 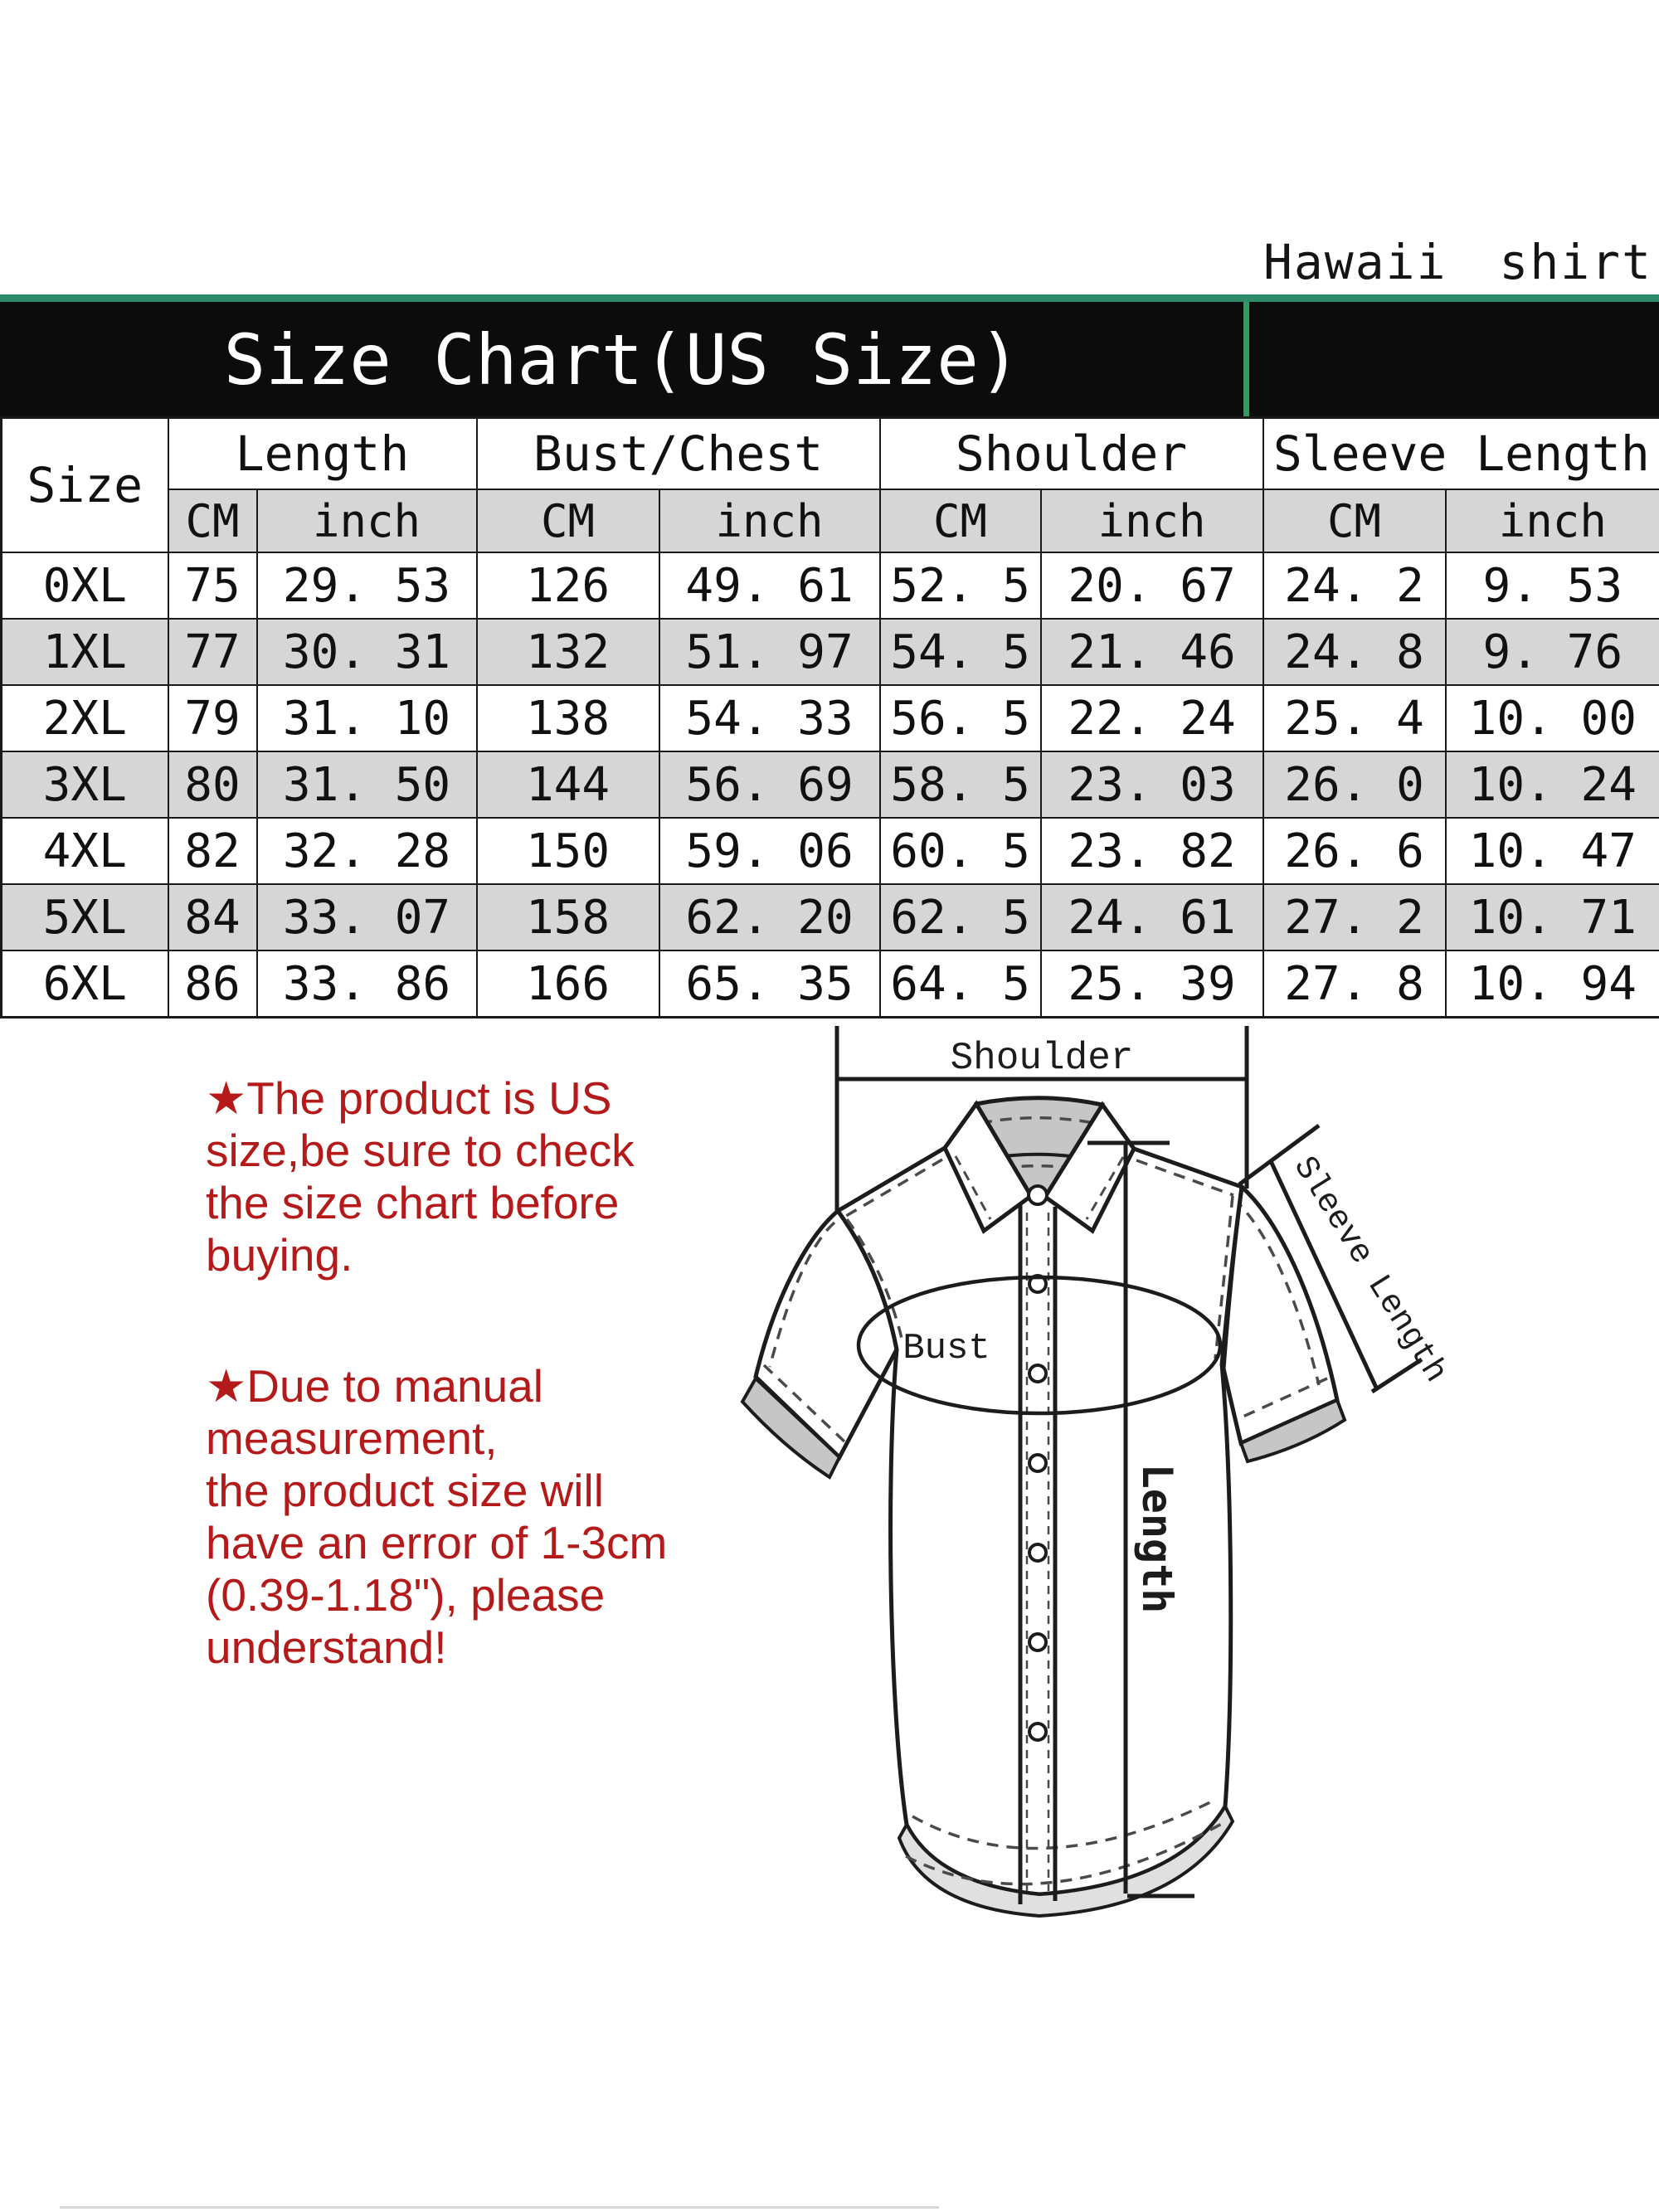 What do you see at coordinates (1276, 1291) in the screenshot?
I see `right-sleeve-top-stitch` at bounding box center [1276, 1291].